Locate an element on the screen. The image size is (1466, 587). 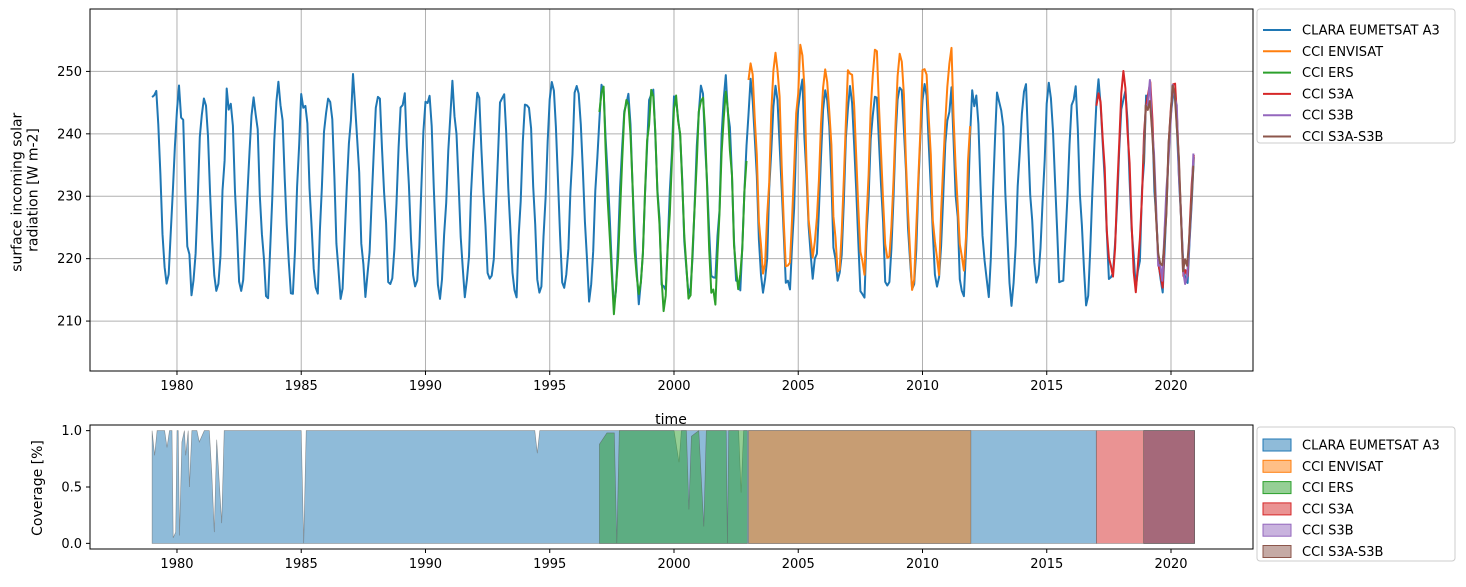
top-y-ticks: 210 220 230 240 250 is located at coordinates (73, 197).